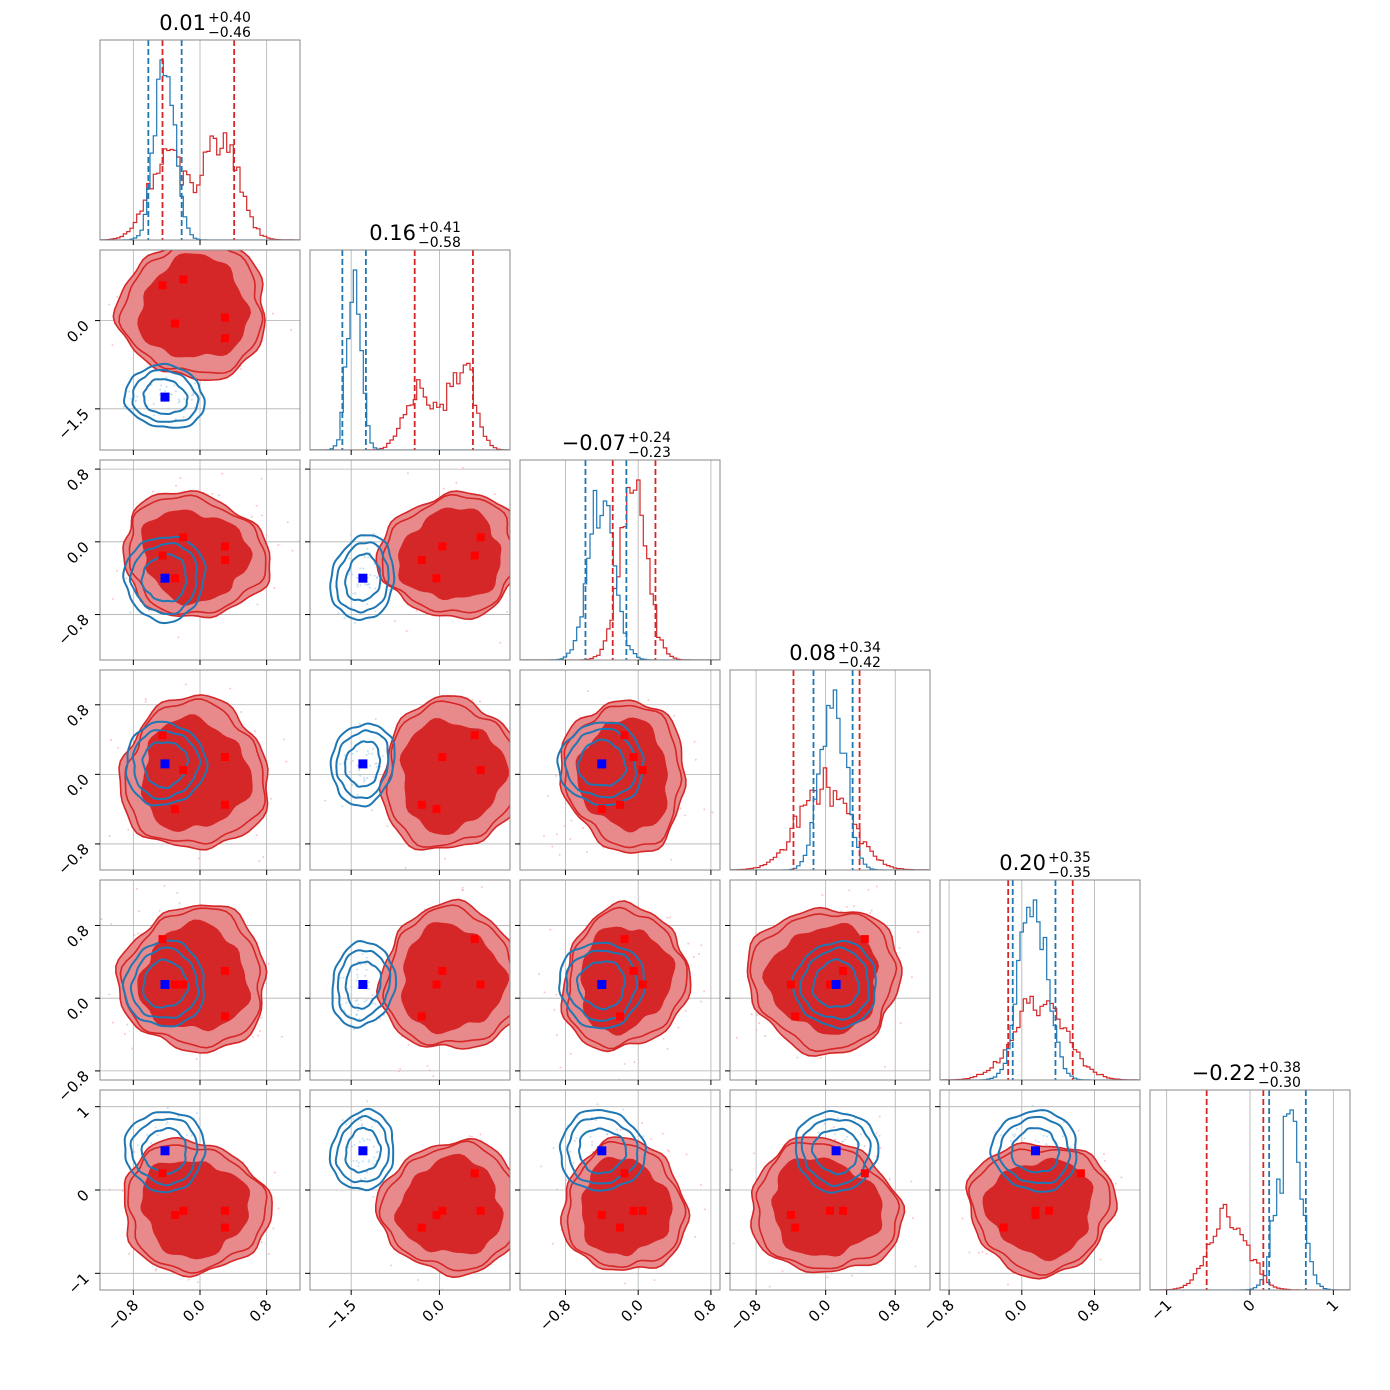 This screenshot has width=1390, height=1390. What do you see at coordinates (78, 937) in the screenshot?
I see `y-tick-label: 0.8` at bounding box center [78, 937].